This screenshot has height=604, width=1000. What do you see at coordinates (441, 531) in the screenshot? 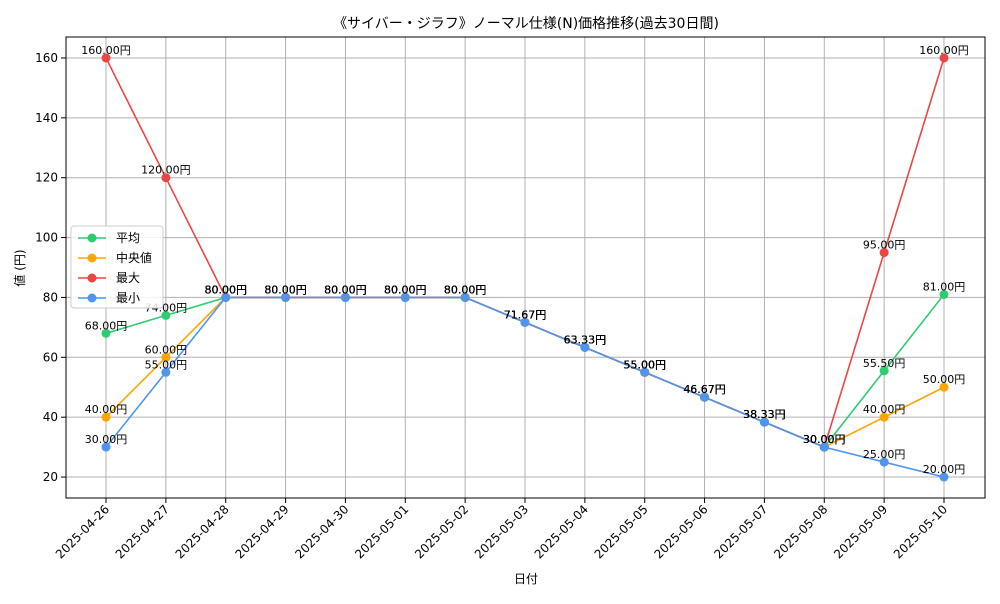
I see `x-tick-label: 2025-05-02` at bounding box center [441, 531].